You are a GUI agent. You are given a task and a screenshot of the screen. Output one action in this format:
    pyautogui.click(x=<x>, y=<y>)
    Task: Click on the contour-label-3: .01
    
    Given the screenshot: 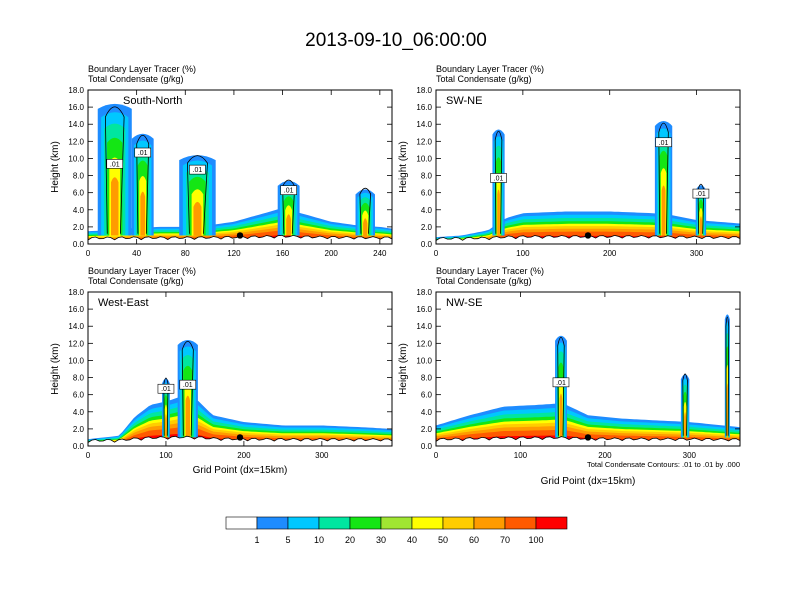 What is the action you would take?
    pyautogui.click(x=289, y=191)
    